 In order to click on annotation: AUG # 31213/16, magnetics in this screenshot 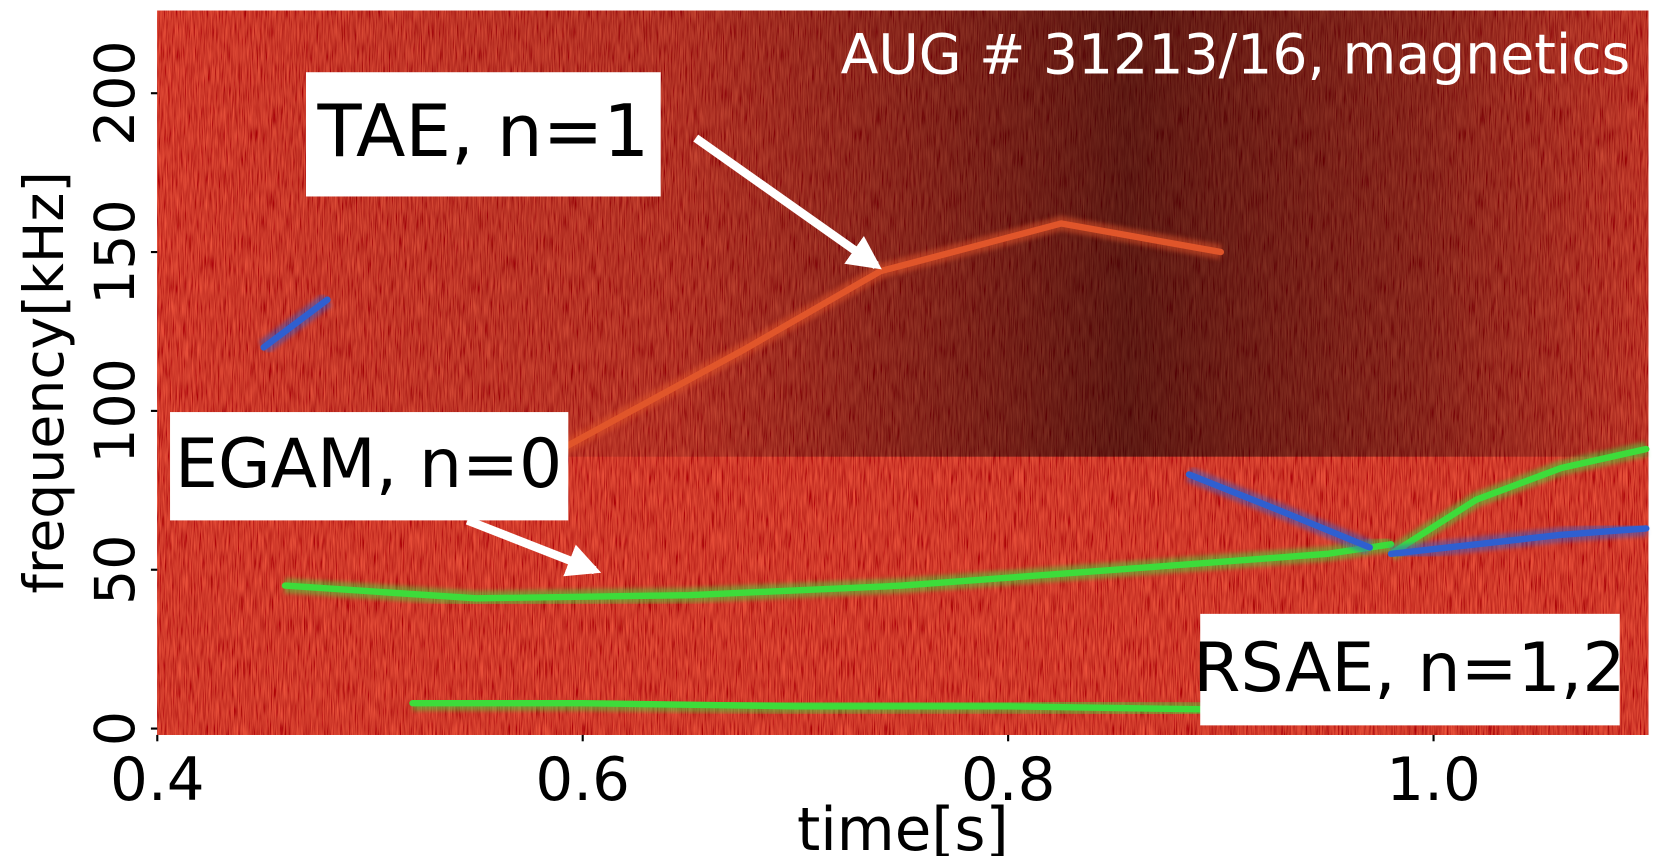, I will do `click(1236, 56)`.